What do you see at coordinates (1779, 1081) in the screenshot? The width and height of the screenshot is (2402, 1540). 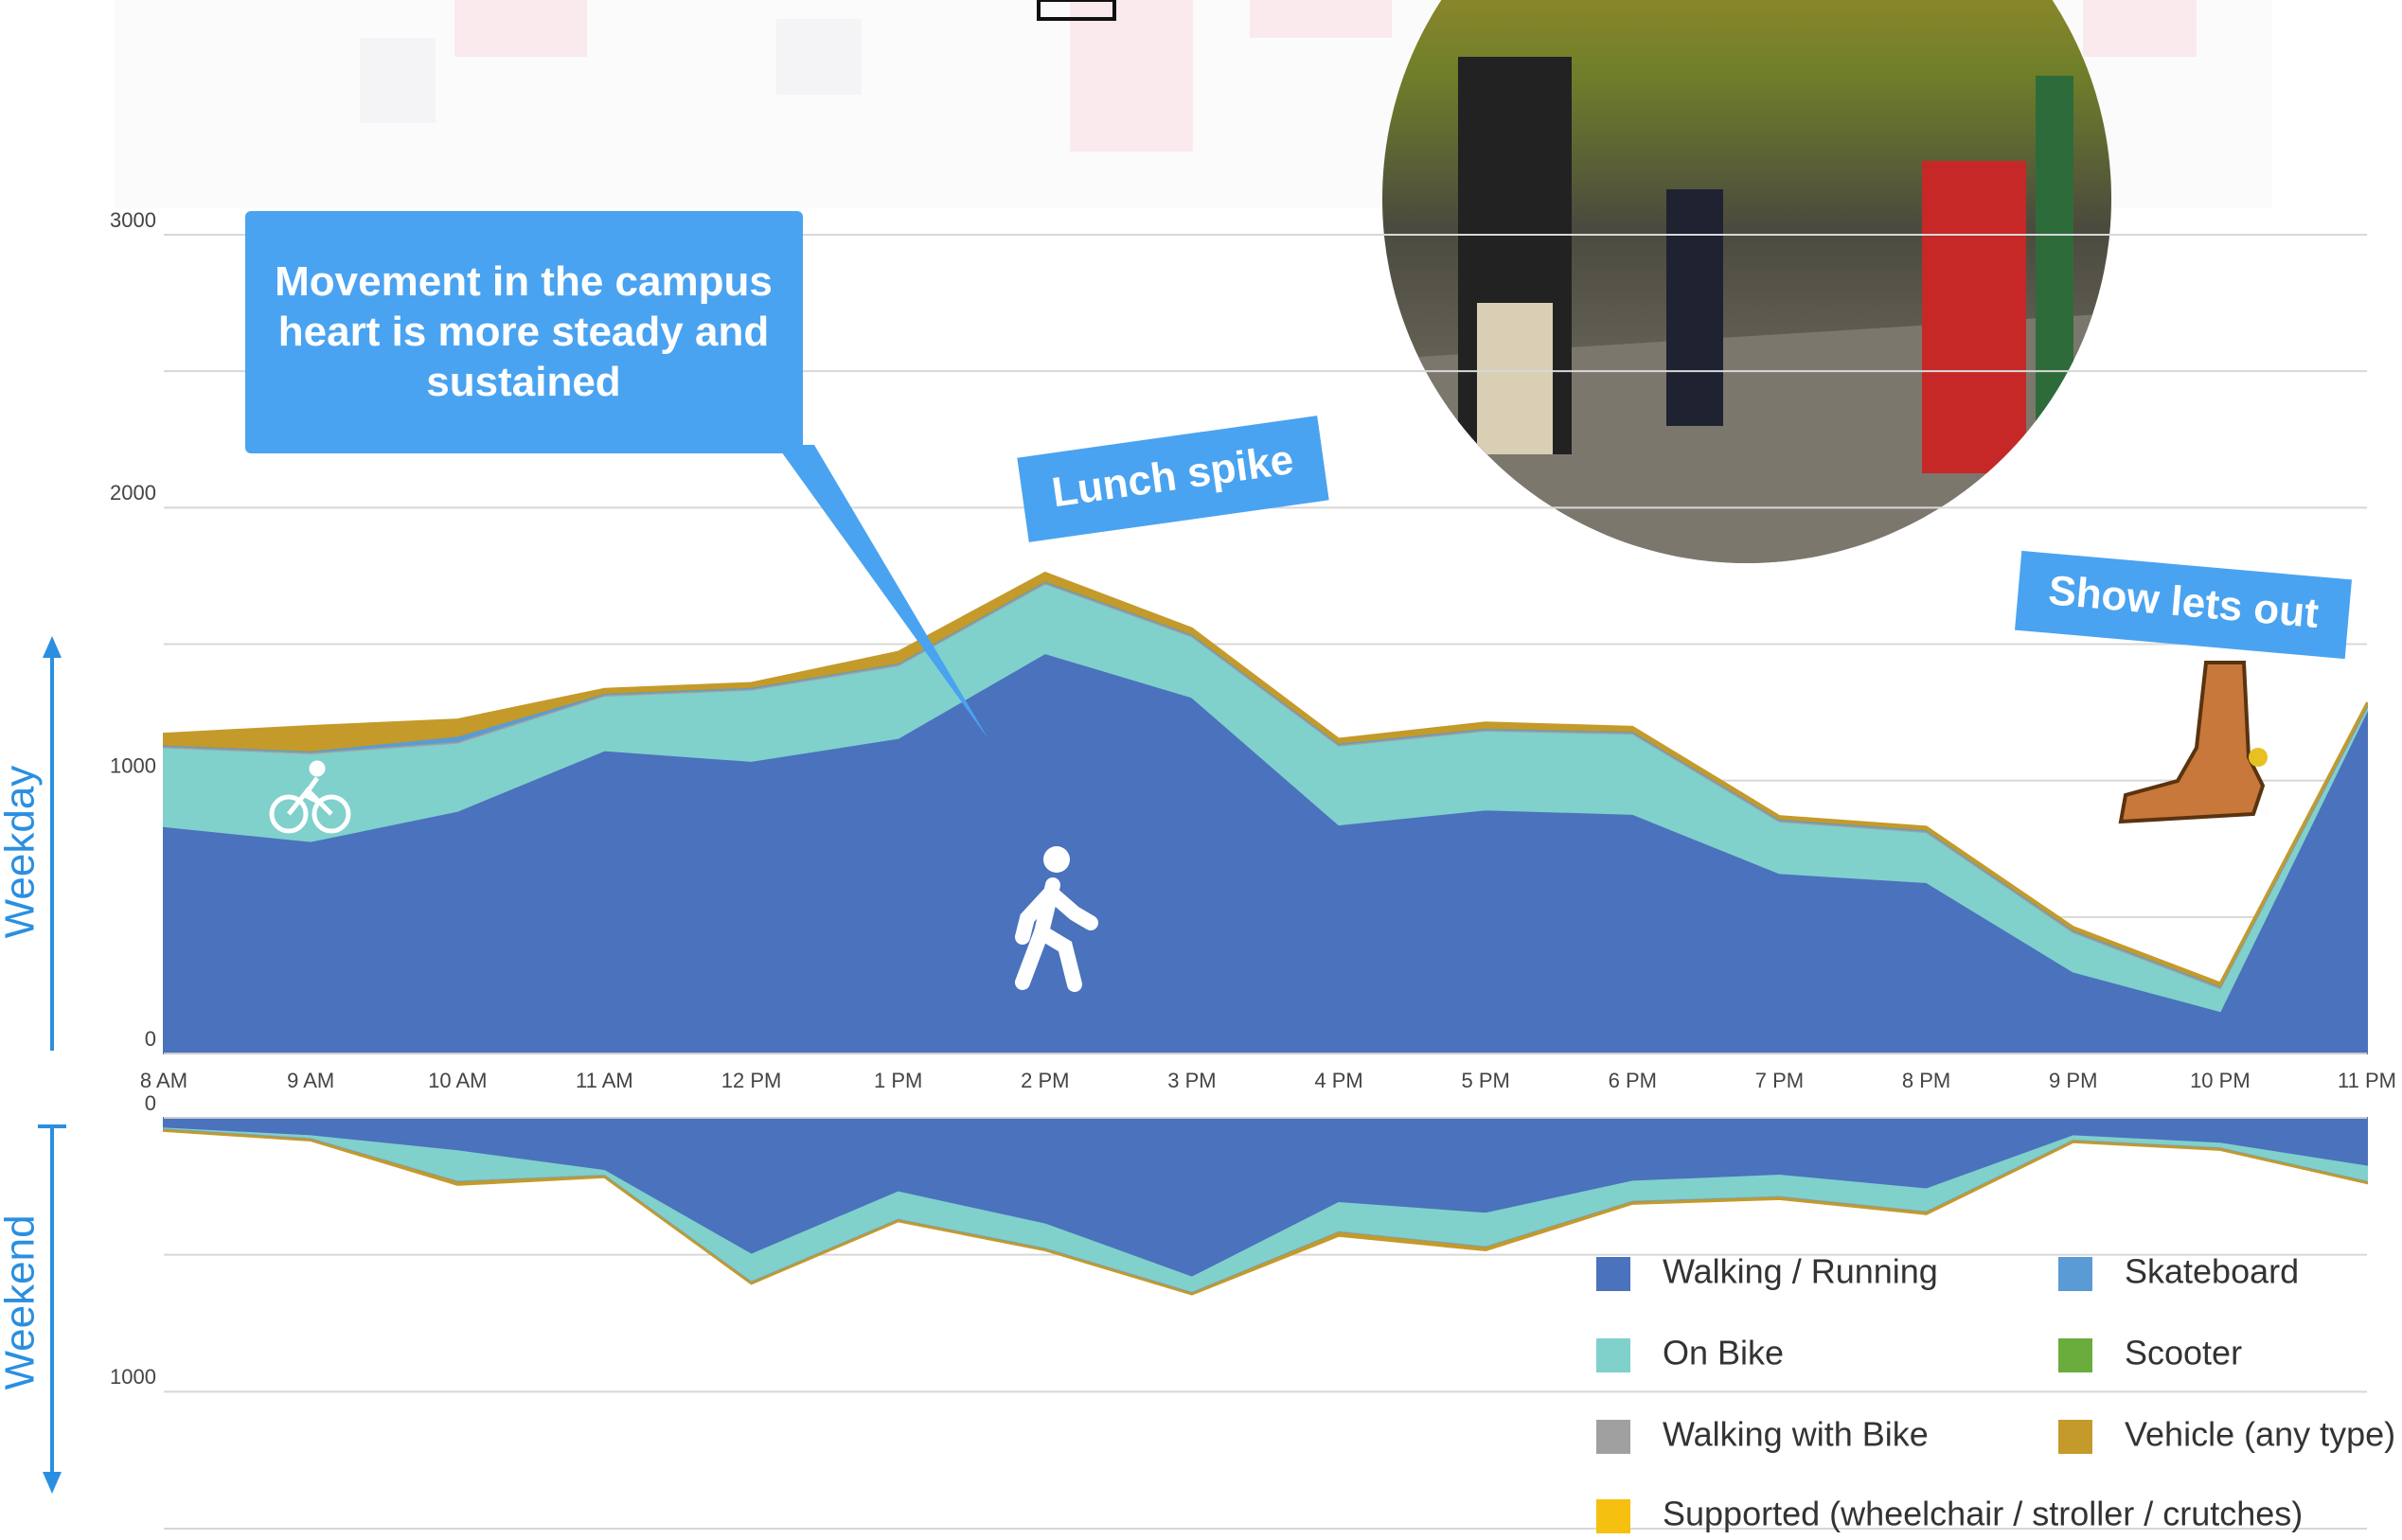 I see `x-tick-label: 7 PM` at bounding box center [1779, 1081].